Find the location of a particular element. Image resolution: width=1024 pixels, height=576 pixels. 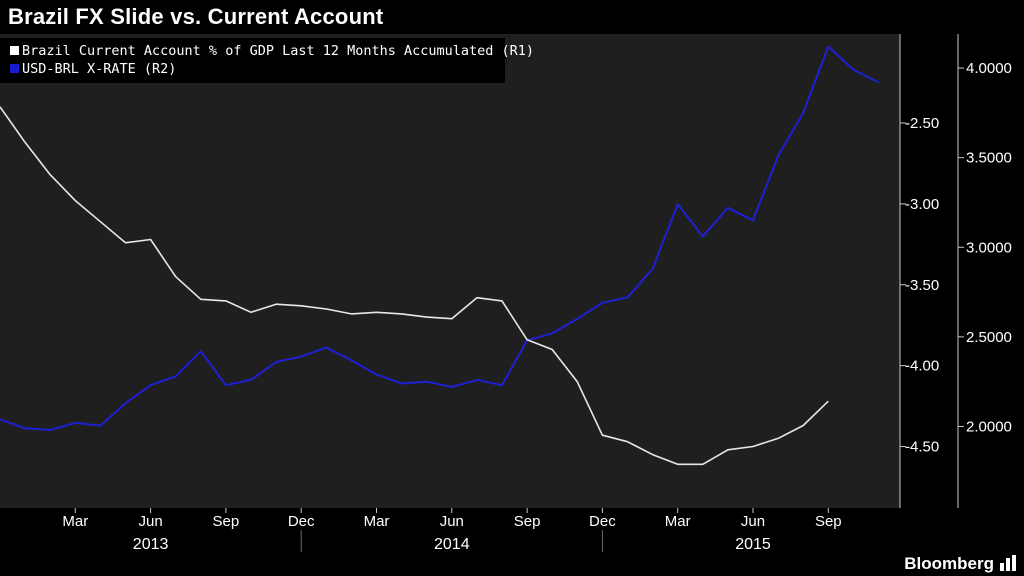

left-tick-label: -3.50 is located at coordinates (922, 285).